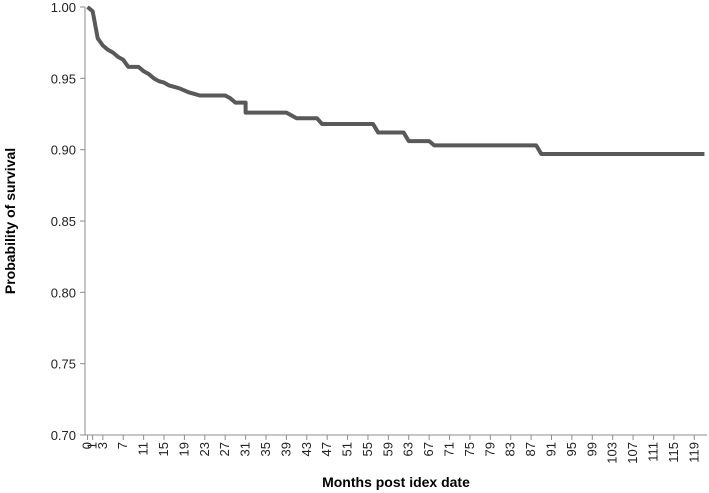 Image resolution: width=709 pixels, height=493 pixels. I want to click on x-tick-label: 75, so click(469, 449).